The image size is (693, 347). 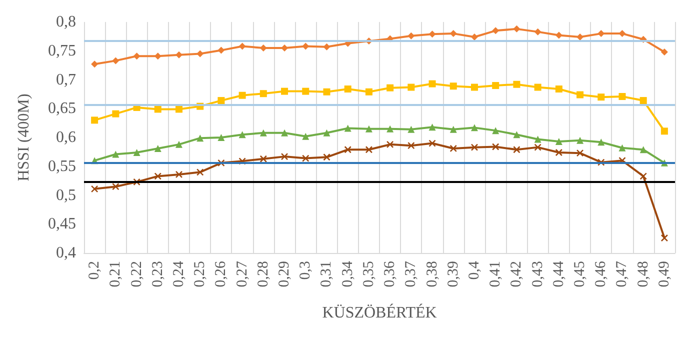 I want to click on x-tick-label: 0,28, so click(x=263, y=274).